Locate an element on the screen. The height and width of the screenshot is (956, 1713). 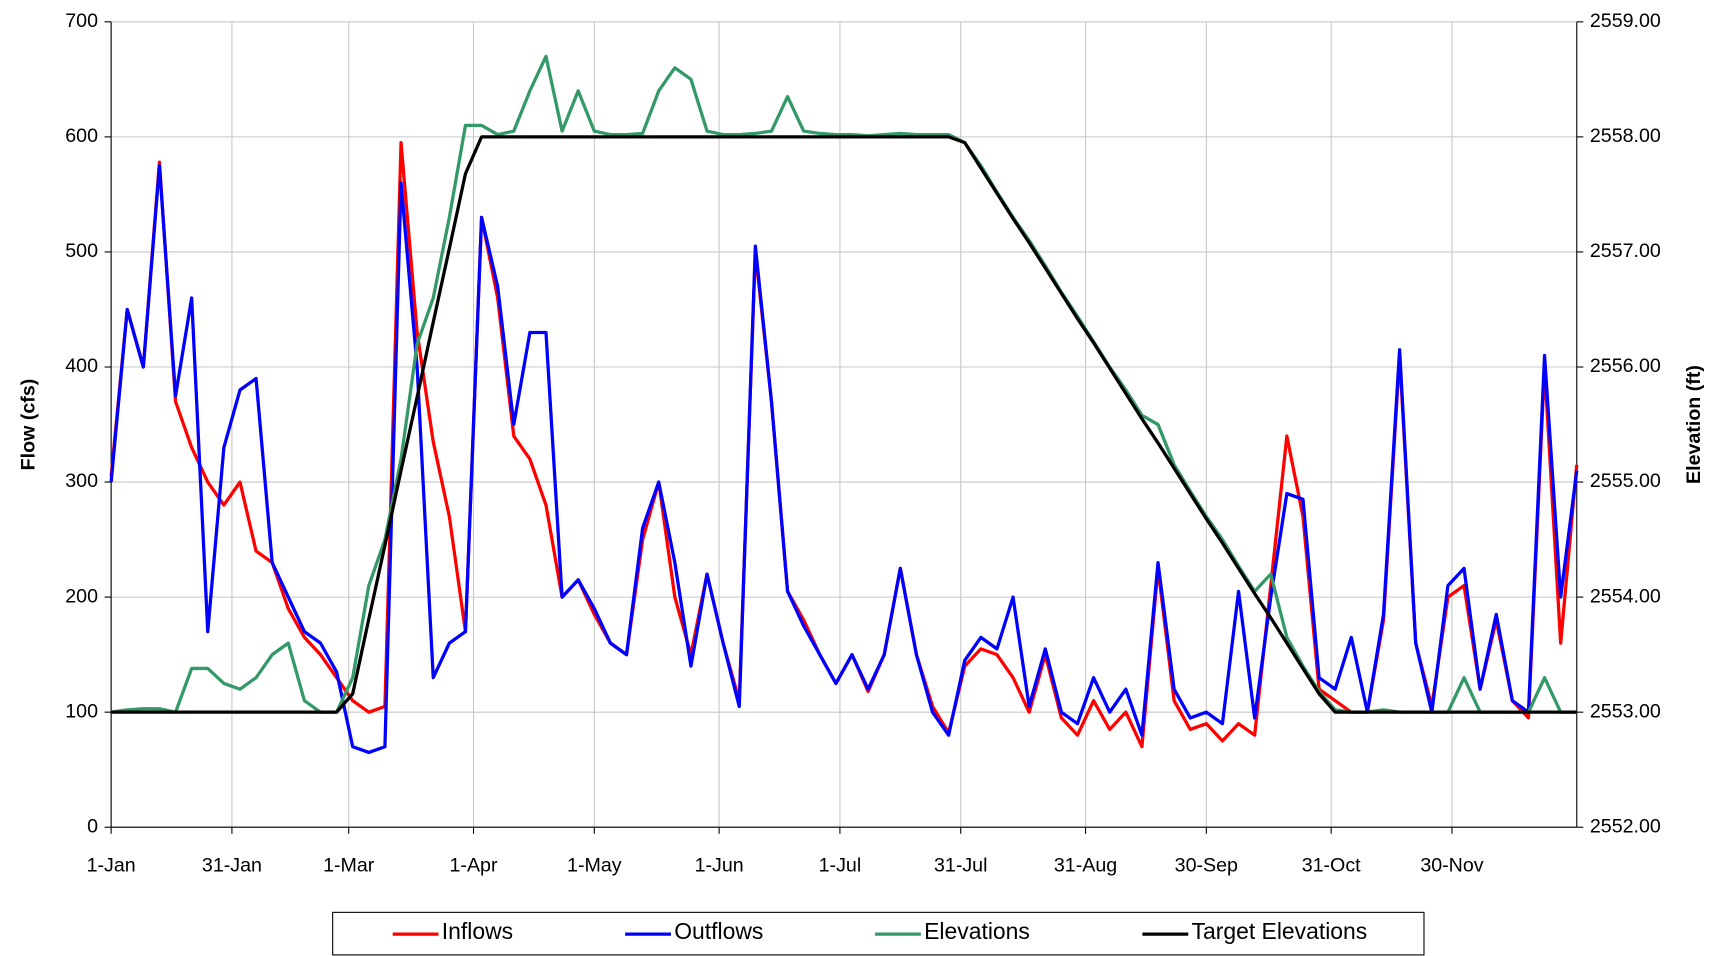
x-tick-label: 1-Mar is located at coordinates (349, 866).